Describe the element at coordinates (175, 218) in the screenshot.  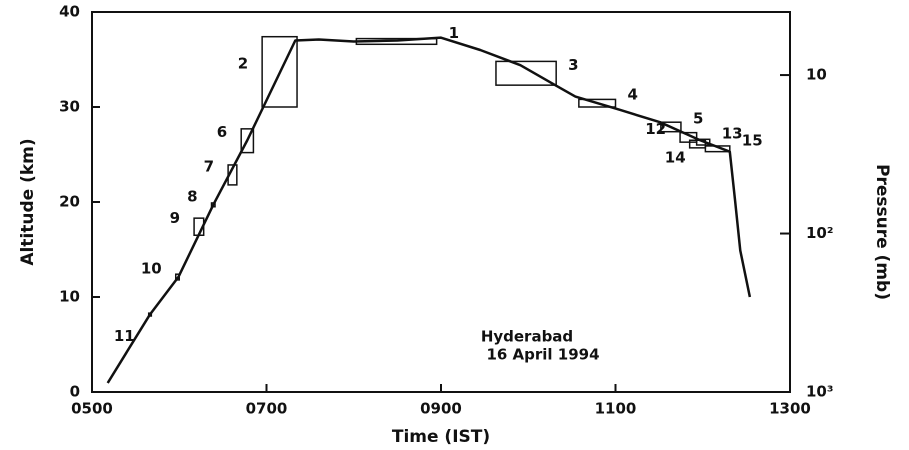
I see `box-label: 9` at that location.